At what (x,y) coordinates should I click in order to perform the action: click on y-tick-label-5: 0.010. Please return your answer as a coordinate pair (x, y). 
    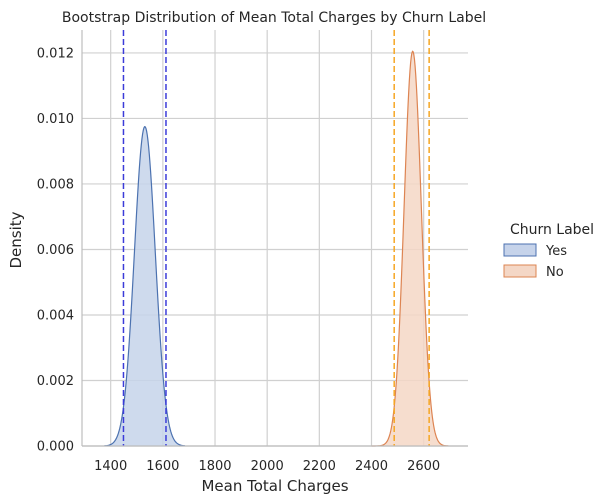
    Looking at the image, I should click on (55, 119).